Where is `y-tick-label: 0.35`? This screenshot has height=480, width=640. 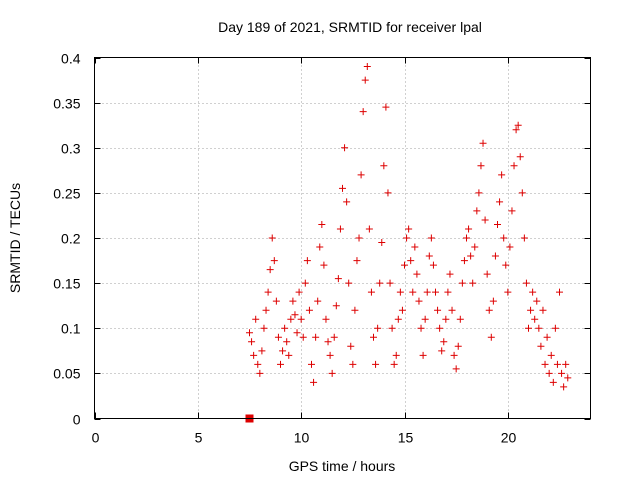 y-tick-label: 0.35 is located at coordinates (66, 104).